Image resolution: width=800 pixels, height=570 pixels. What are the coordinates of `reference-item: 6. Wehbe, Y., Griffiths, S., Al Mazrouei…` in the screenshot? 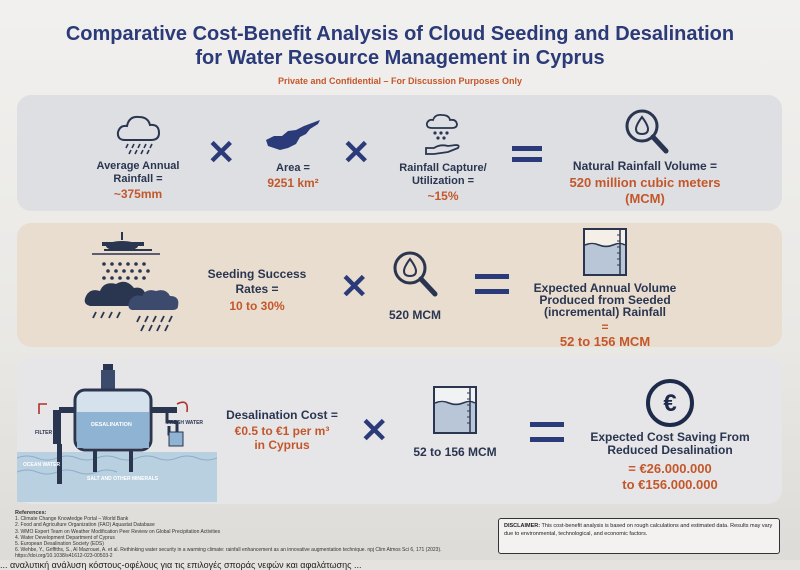 It's located at (228, 550).